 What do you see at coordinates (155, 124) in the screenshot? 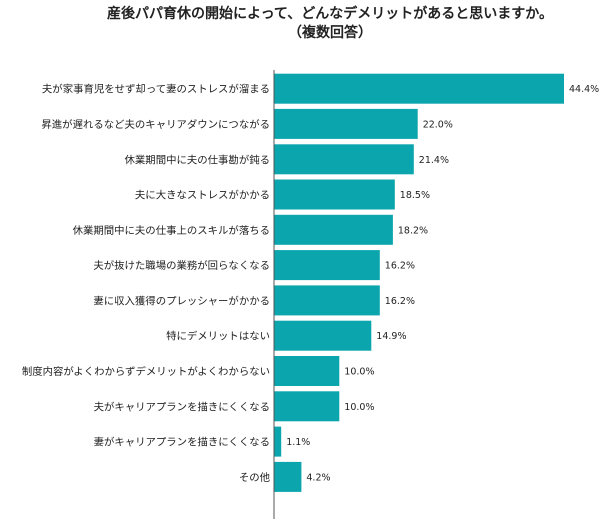
I see `category-label: 昇進が遅れるなど夫のキャリアダウンにつながる` at bounding box center [155, 124].